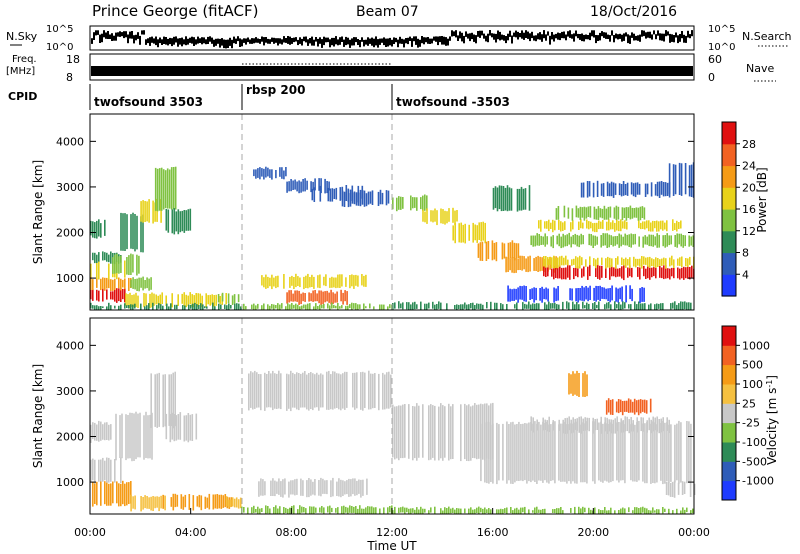 This screenshot has width=800, height=554. What do you see at coordinates (772, 377) in the screenshot?
I see `velocity-colorbar-label-close: ]` at bounding box center [772, 377].